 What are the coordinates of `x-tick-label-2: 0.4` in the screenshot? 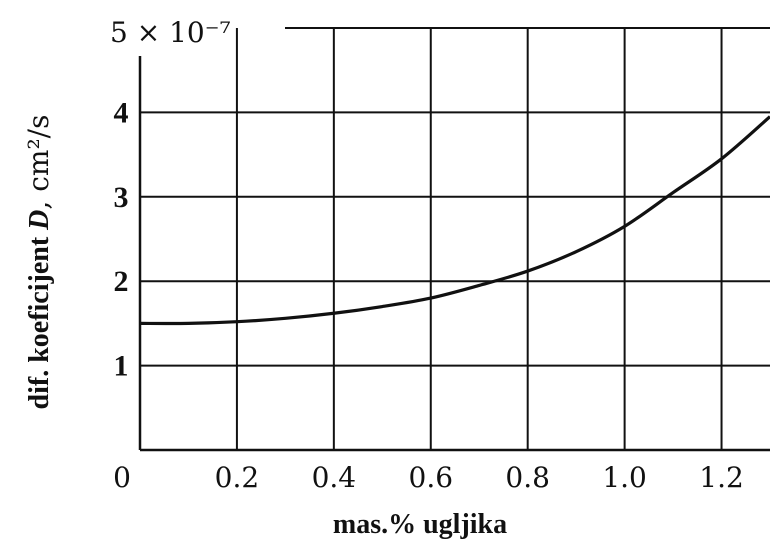 It's located at (334, 477).